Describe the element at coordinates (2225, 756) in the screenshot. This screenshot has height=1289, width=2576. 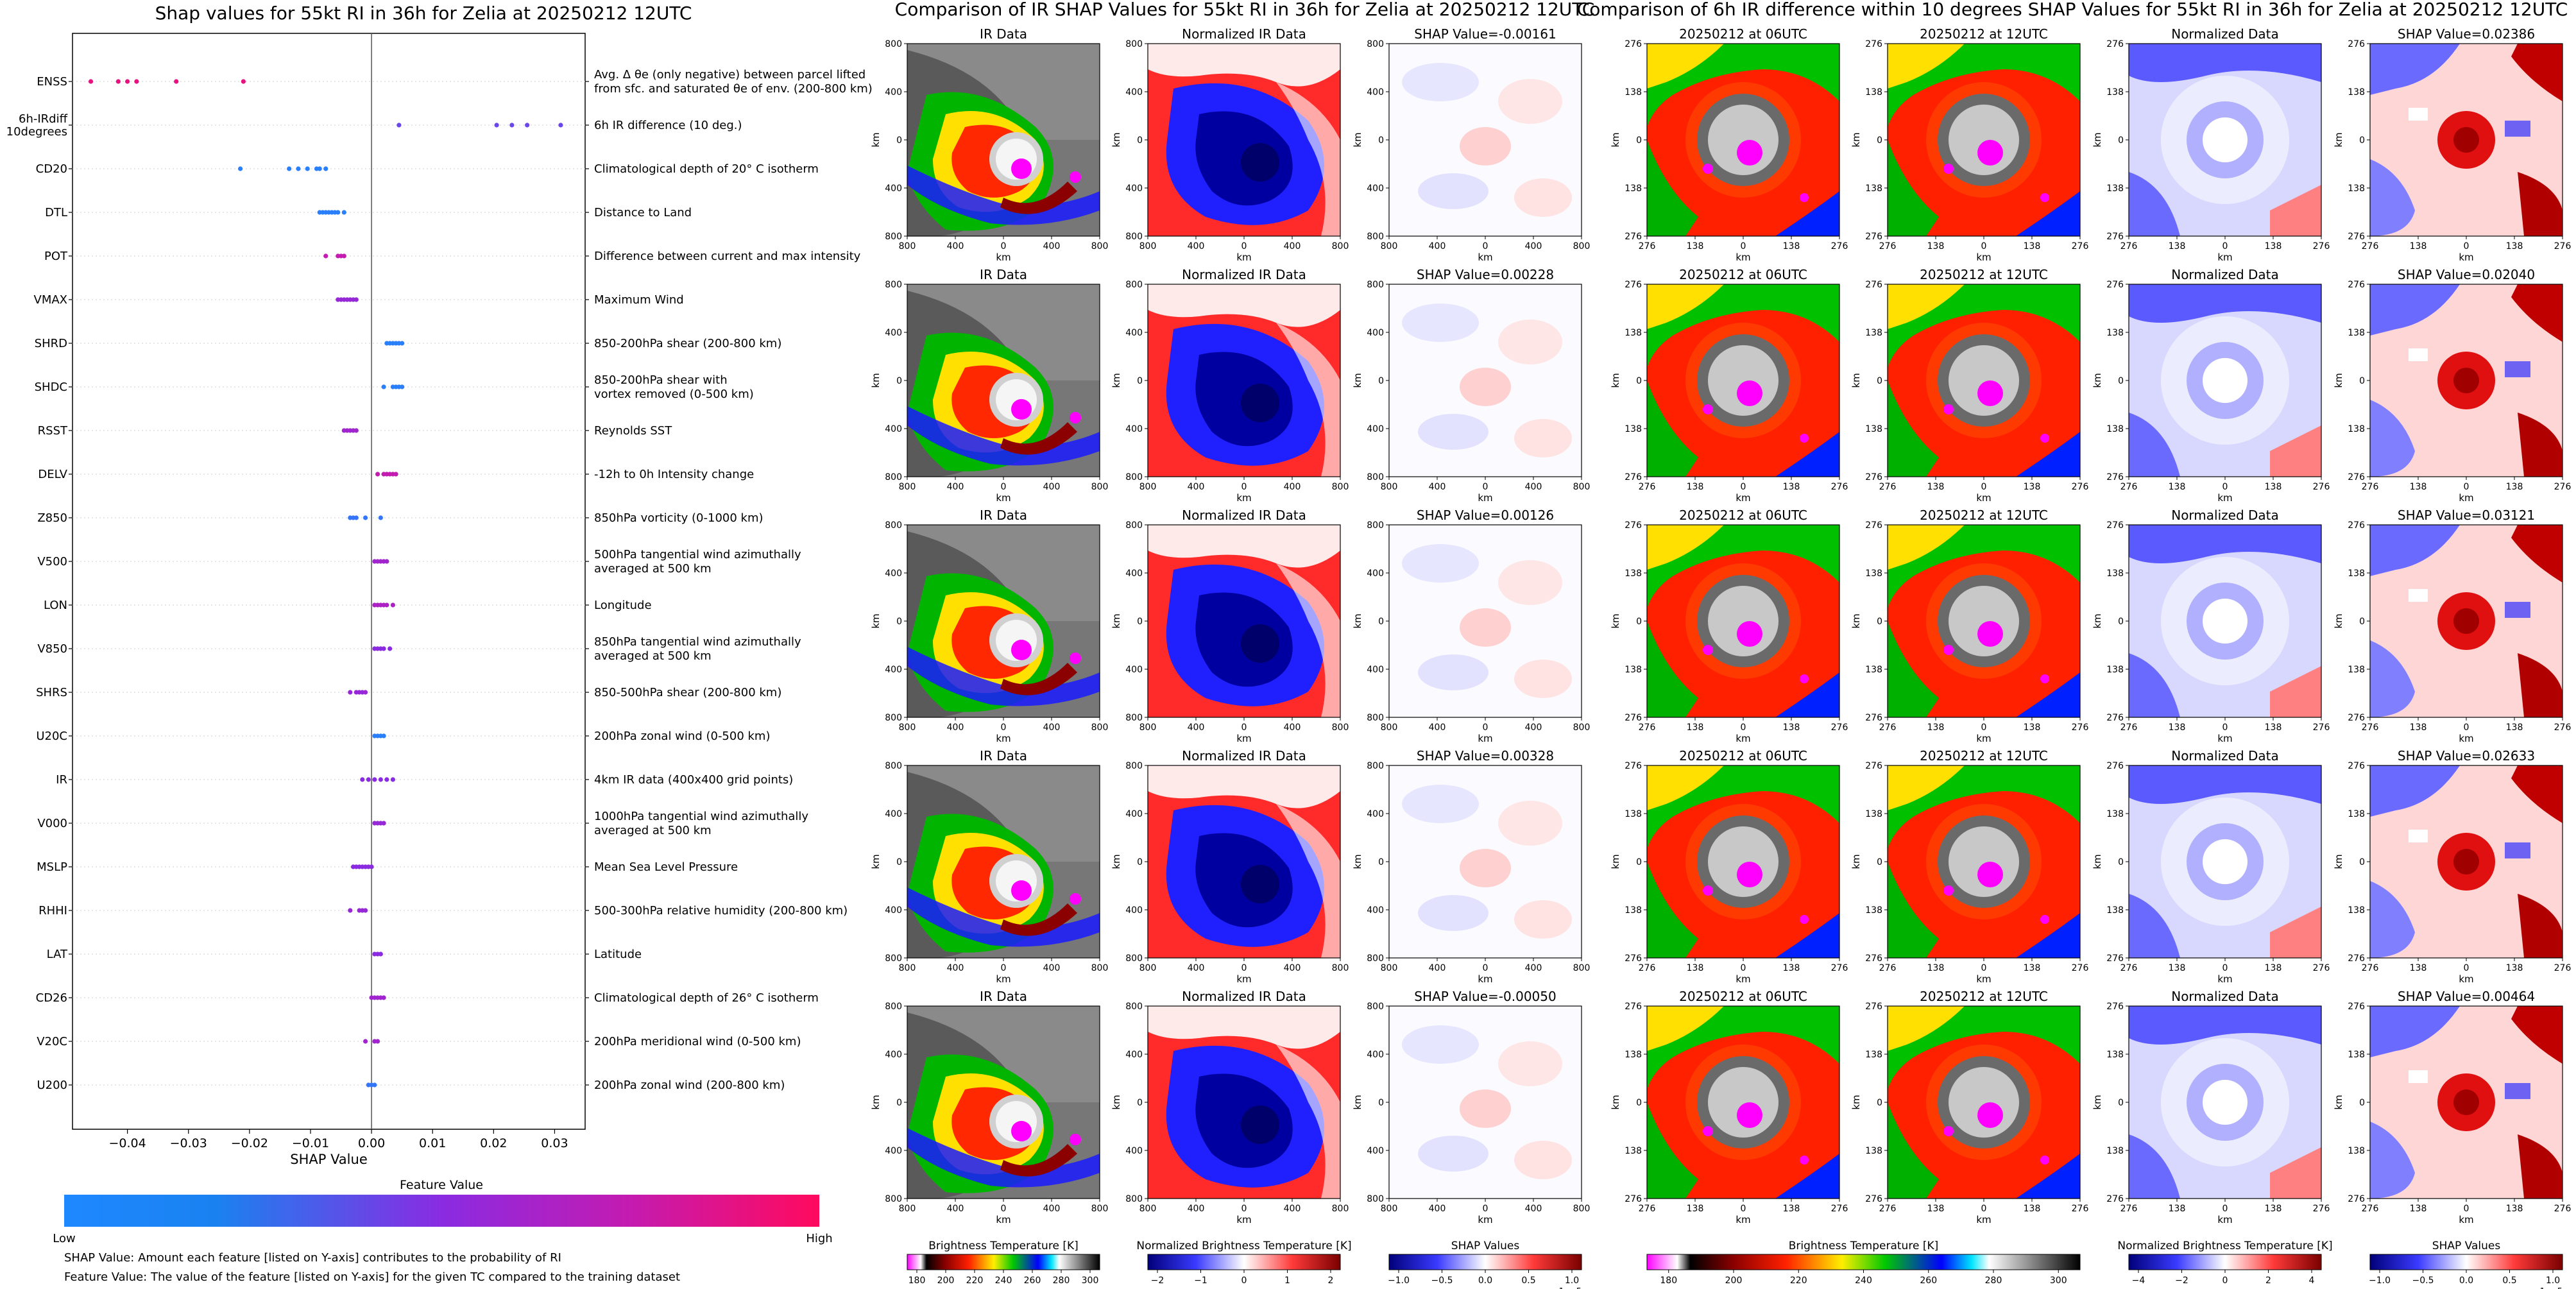
I see `panel-title: Normalized Data` at that location.